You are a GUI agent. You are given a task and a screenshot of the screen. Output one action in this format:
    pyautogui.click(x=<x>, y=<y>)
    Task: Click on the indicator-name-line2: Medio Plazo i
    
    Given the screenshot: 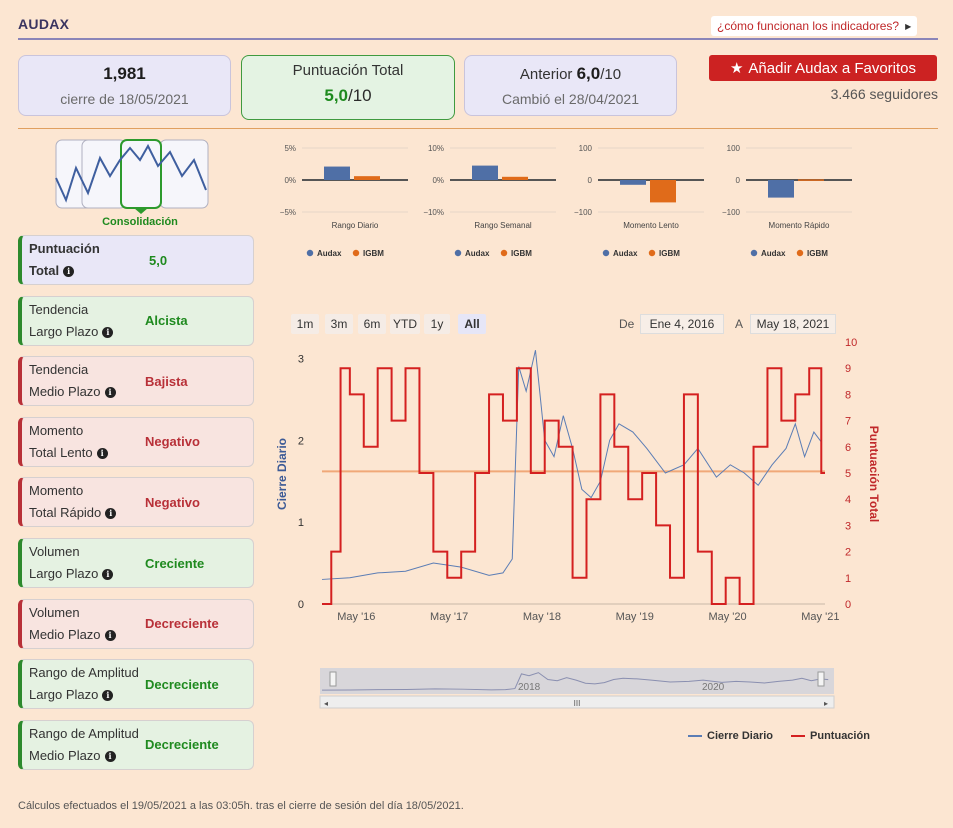 What is the action you would take?
    pyautogui.click(x=87, y=756)
    